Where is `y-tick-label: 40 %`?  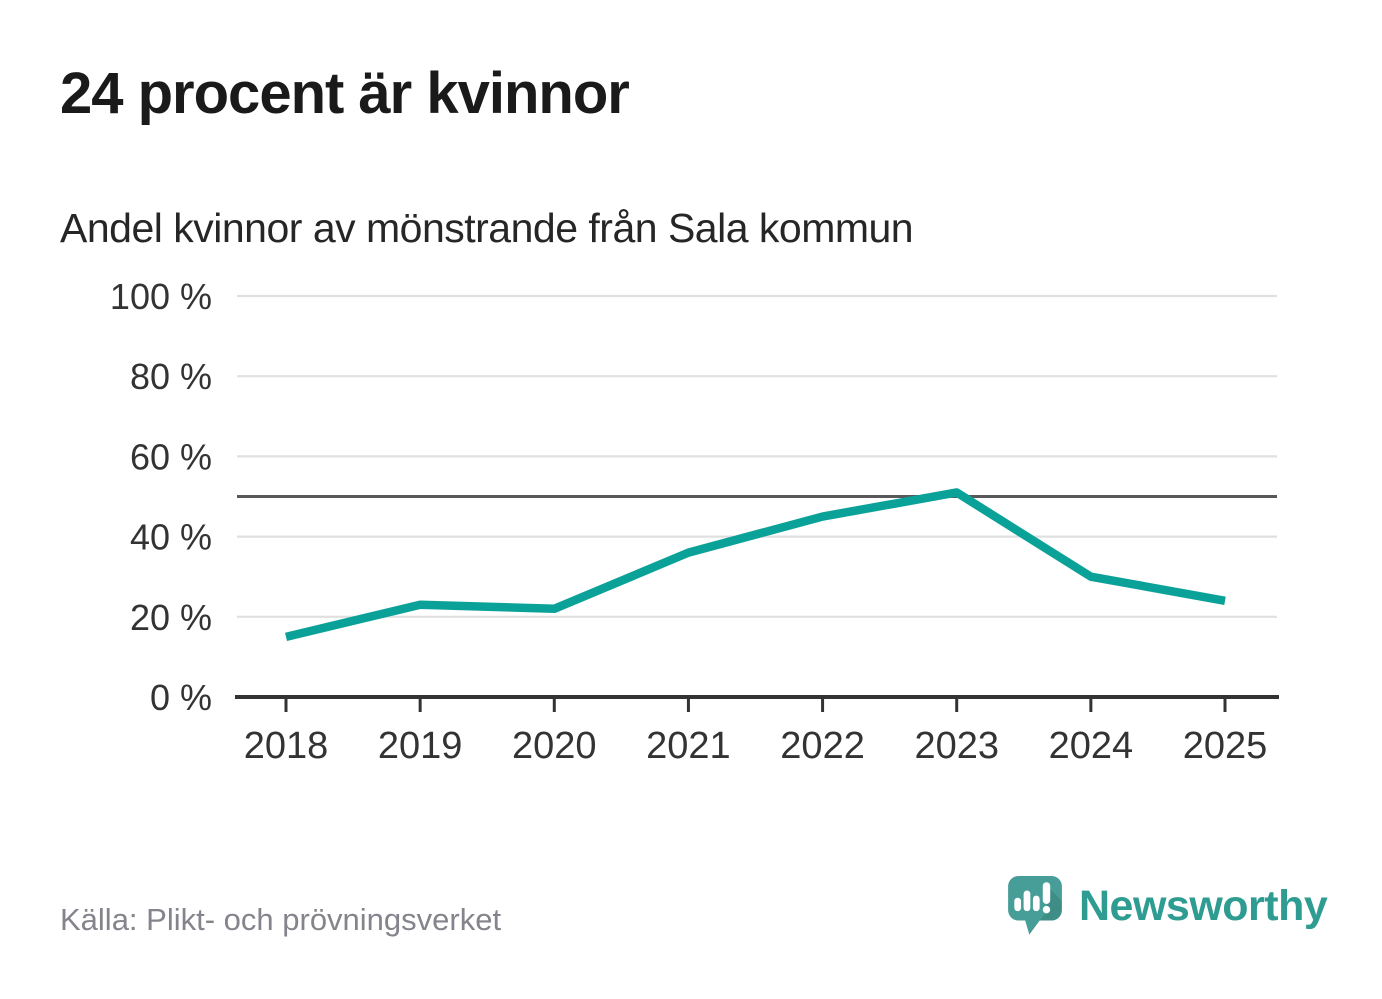 y-tick-label: 40 % is located at coordinates (171, 537).